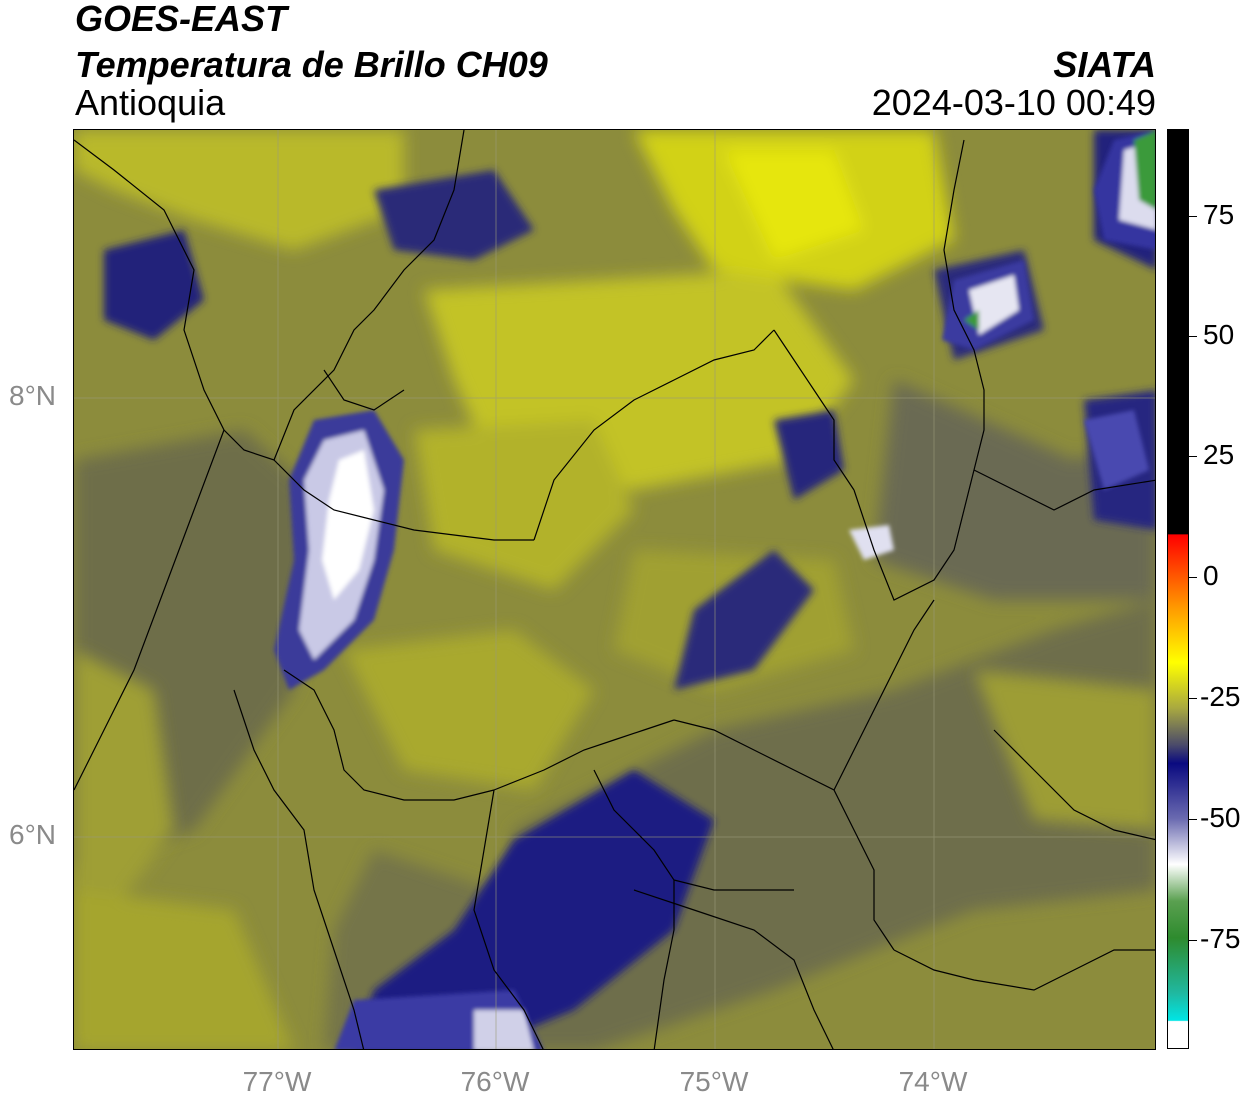 This screenshot has width=1252, height=1099. Describe the element at coordinates (495, 1081) in the screenshot. I see `longitude-label: 76°W` at that location.